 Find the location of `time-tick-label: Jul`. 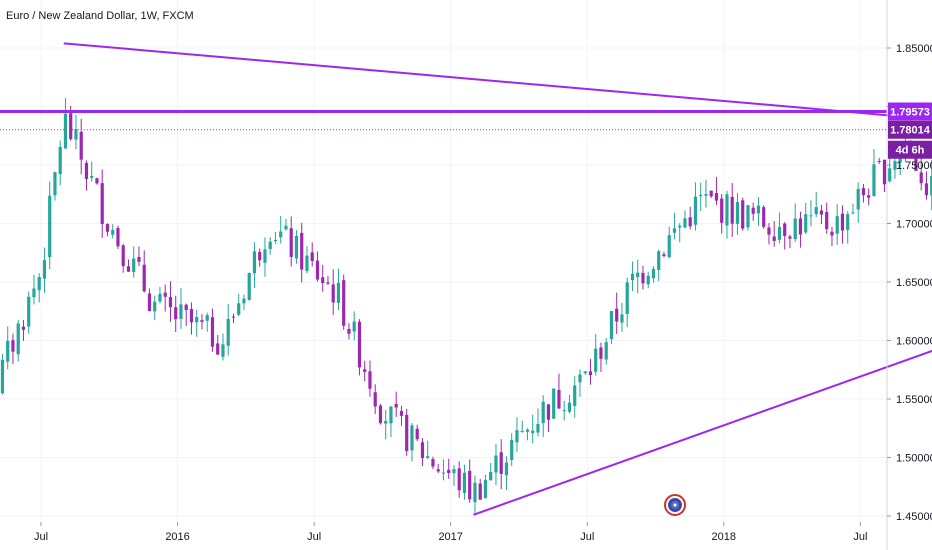

time-tick-label: Jul is located at coordinates (314, 537).